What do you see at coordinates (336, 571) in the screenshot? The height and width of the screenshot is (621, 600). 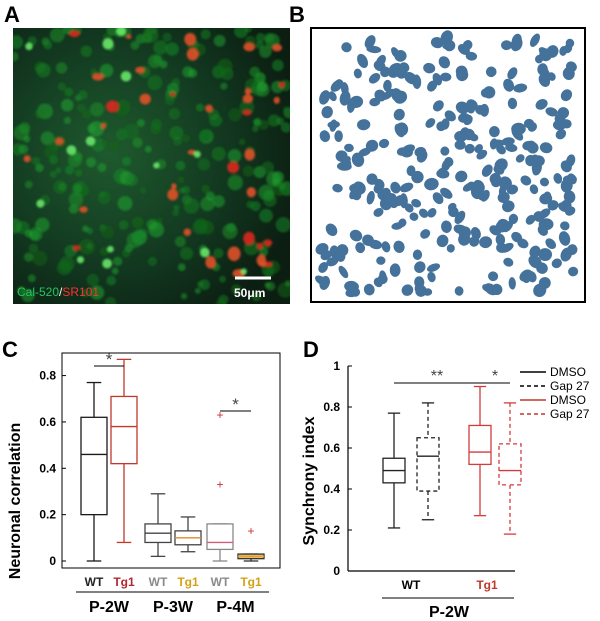 I see `y-tick-label: 0` at bounding box center [336, 571].